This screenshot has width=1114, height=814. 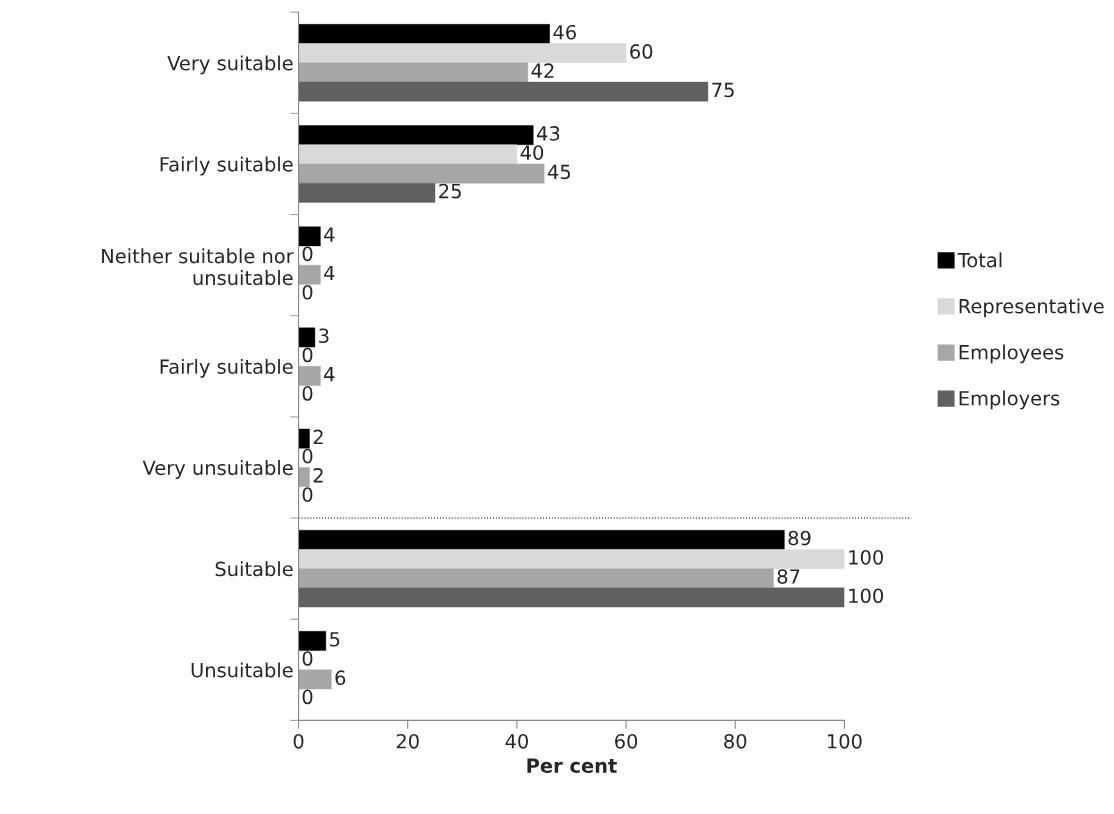 What do you see at coordinates (298, 741) in the screenshot?
I see `x-tick-label: 0` at bounding box center [298, 741].